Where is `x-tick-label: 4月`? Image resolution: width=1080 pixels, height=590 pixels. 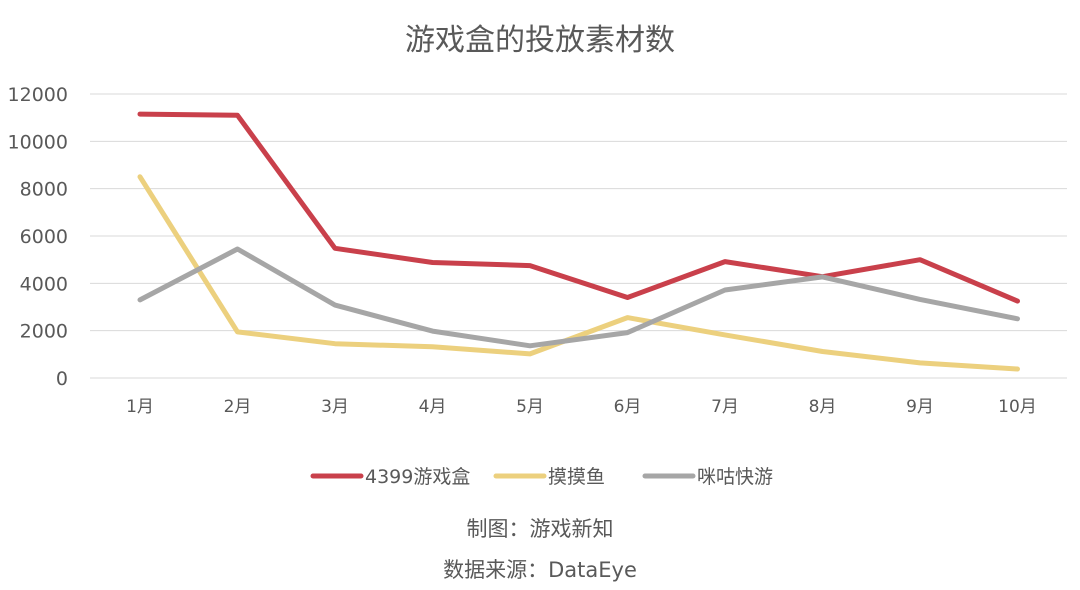 x-tick-label: 4月 is located at coordinates (433, 407).